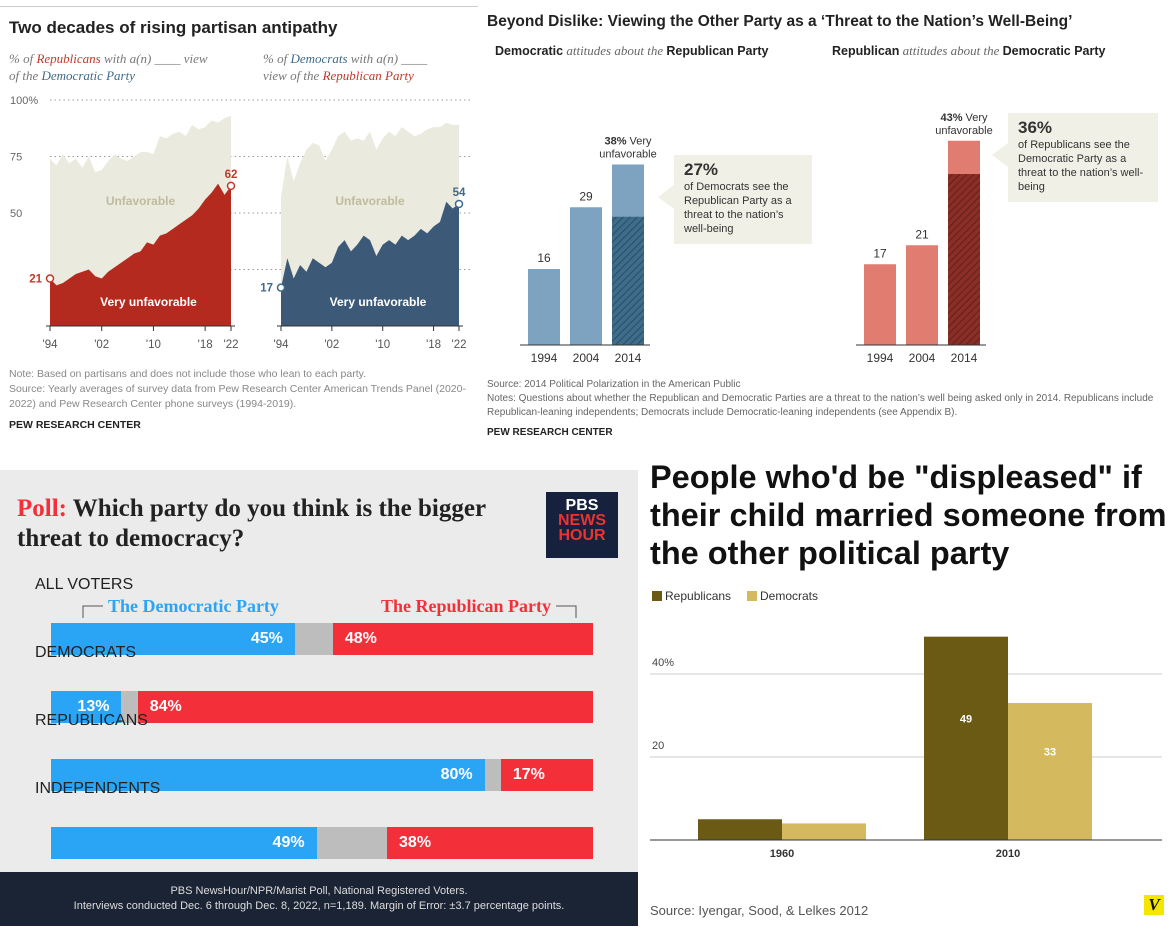 This screenshot has height=928, width=1168. I want to click on subtitle-other-party: Republican Party, so click(368, 75).